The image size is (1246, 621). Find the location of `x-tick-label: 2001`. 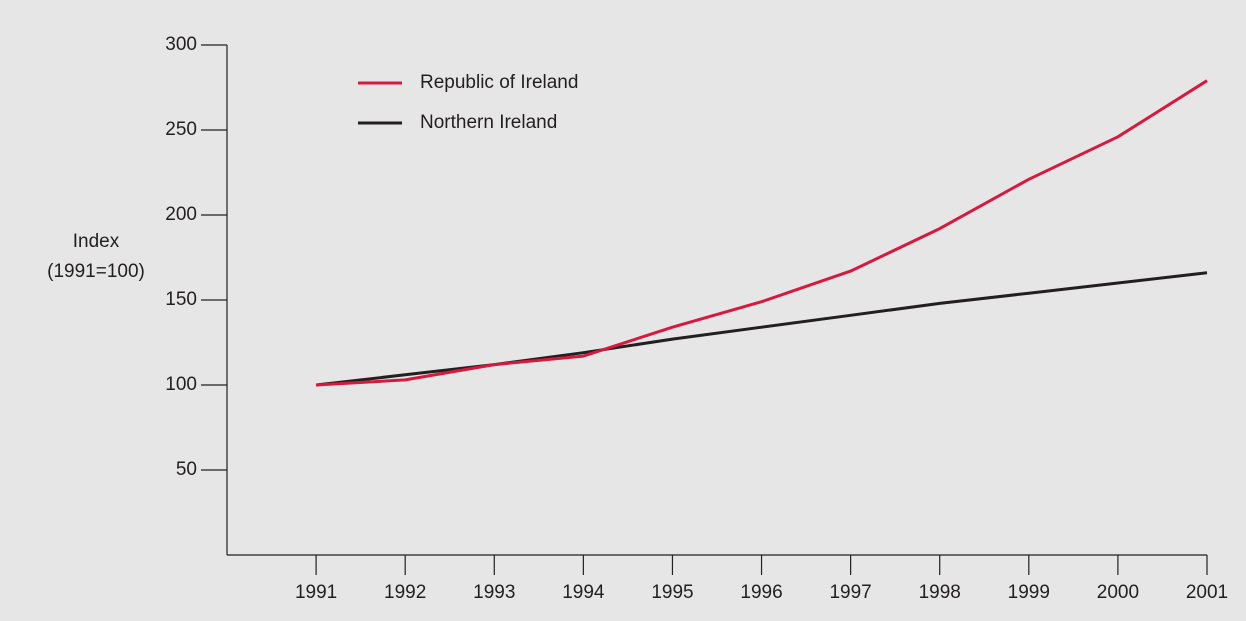

x-tick-label: 2001 is located at coordinates (1207, 592).